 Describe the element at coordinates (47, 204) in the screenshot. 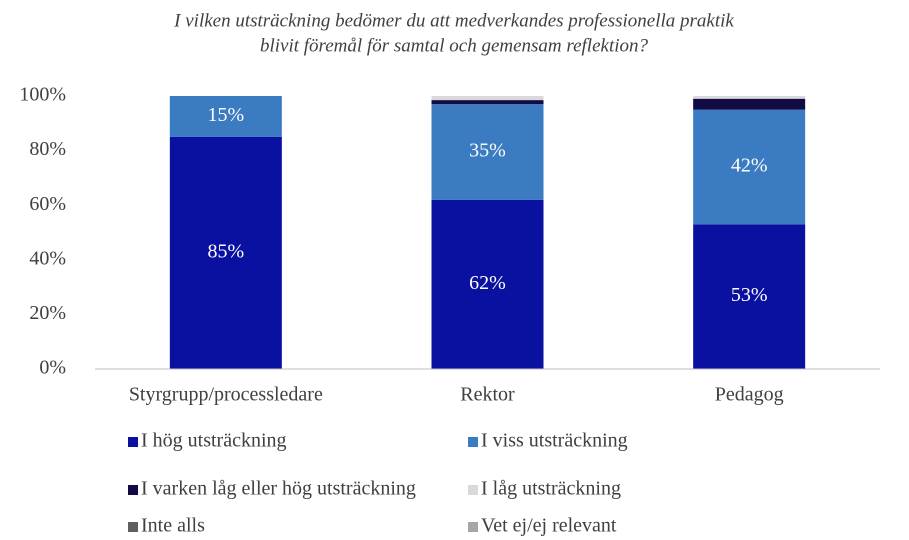

I see `y-tick-label: 60%` at that location.